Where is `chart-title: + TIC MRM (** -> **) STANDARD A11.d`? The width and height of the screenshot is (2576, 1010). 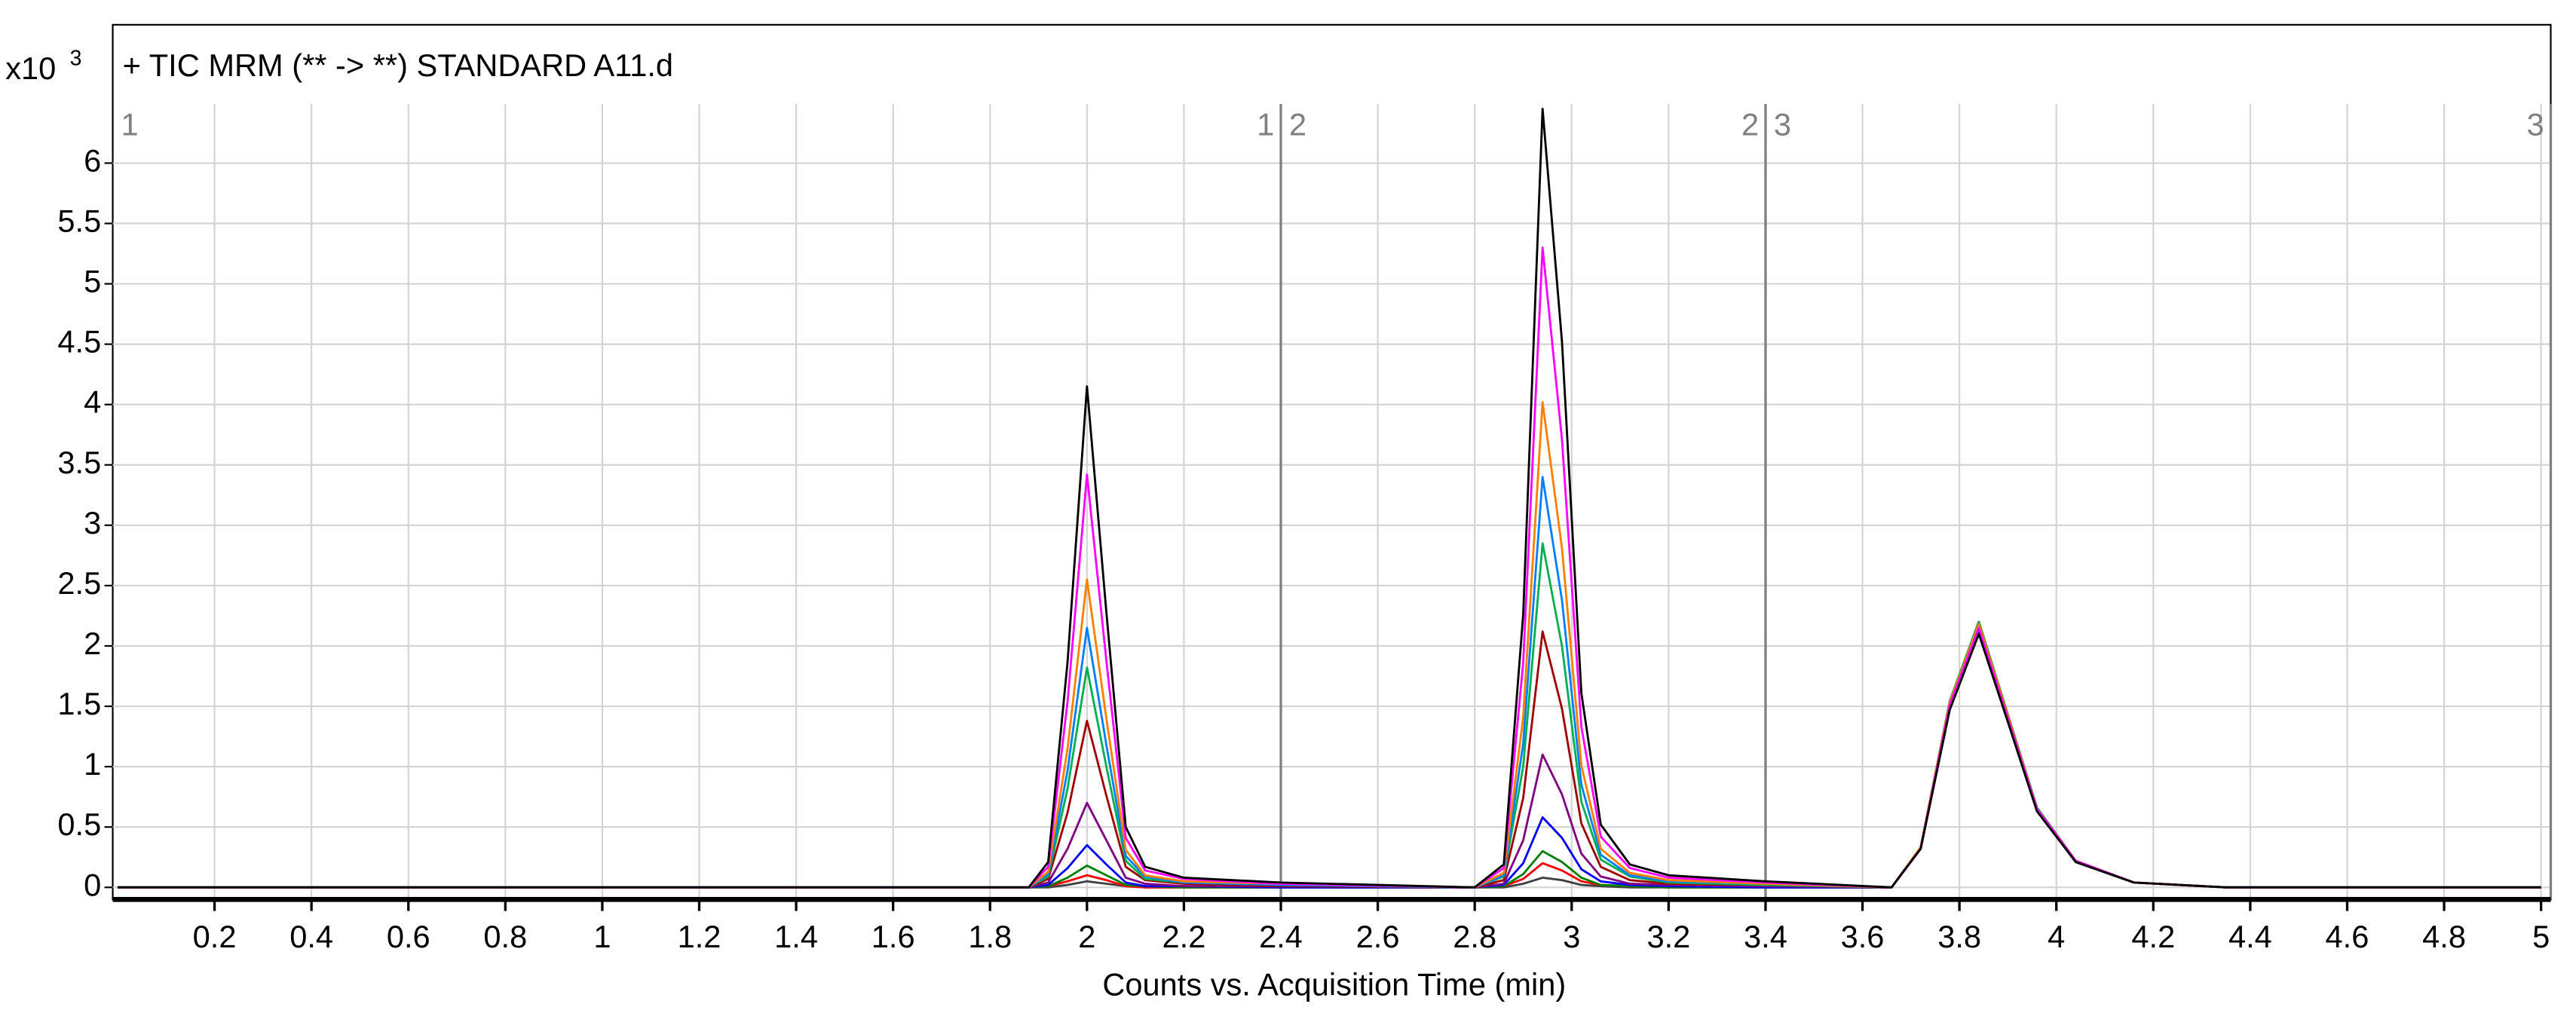
chart-title: + TIC MRM (** -> **) STANDARD A11.d is located at coordinates (398, 65).